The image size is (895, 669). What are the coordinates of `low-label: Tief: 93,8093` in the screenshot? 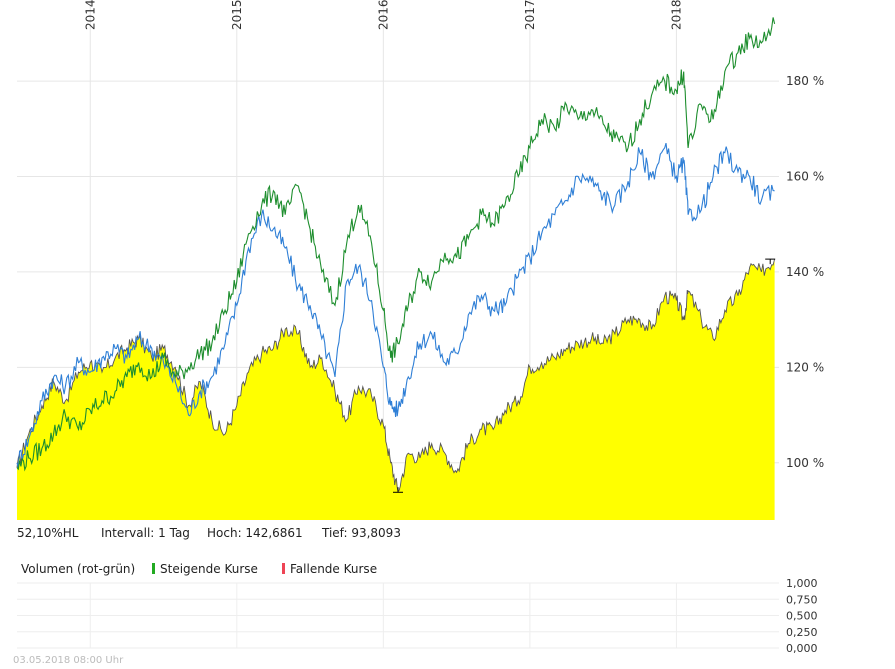 It's located at (361, 533).